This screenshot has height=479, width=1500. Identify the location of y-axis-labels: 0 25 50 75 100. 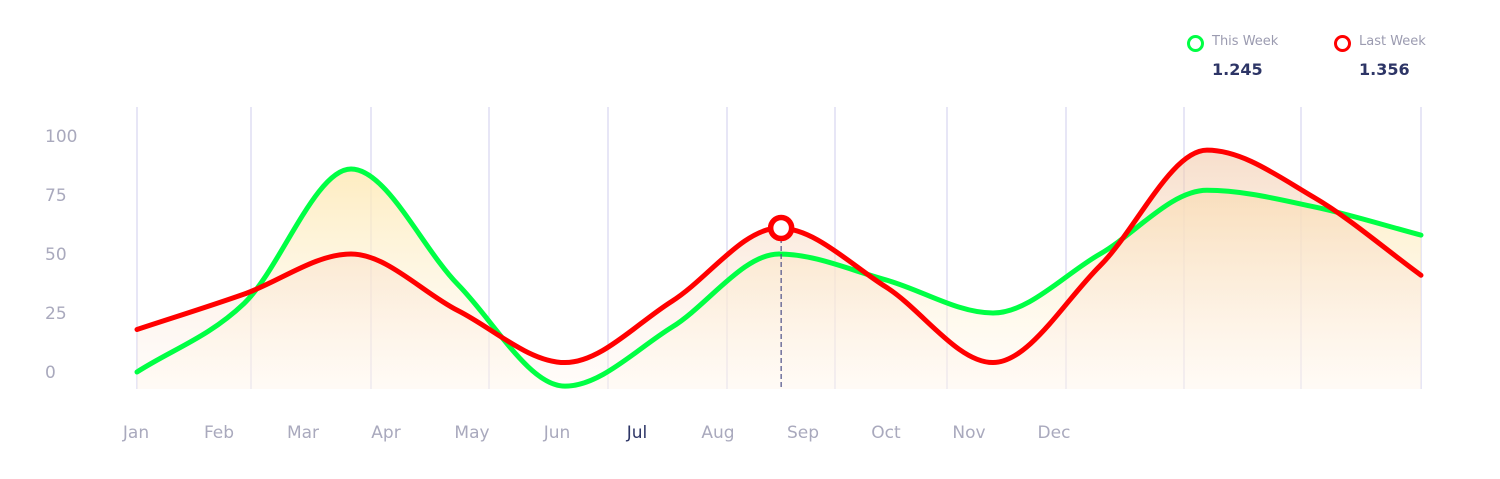
(61, 255).